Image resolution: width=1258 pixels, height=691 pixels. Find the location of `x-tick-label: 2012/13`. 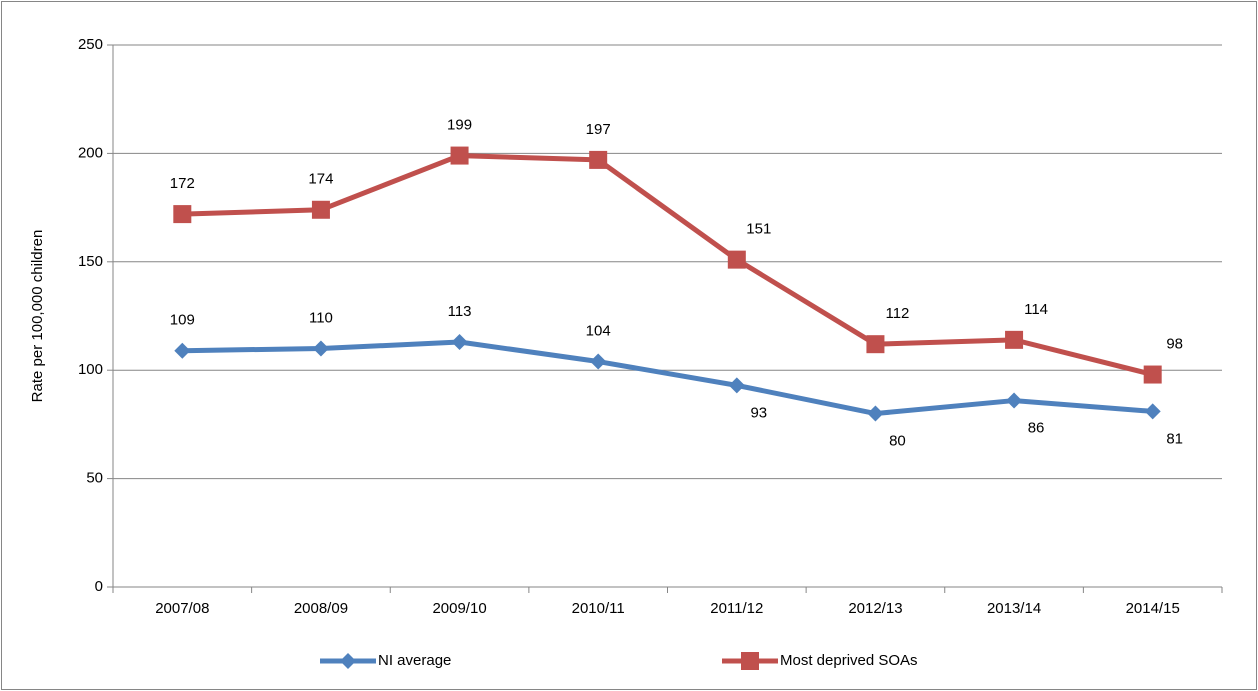

x-tick-label: 2012/13 is located at coordinates (875, 608).